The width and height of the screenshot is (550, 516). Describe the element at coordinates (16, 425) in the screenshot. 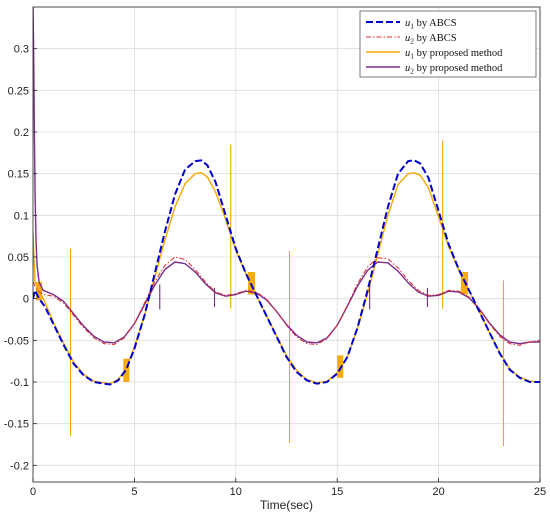

I see `y-tick-label: -0.15` at that location.